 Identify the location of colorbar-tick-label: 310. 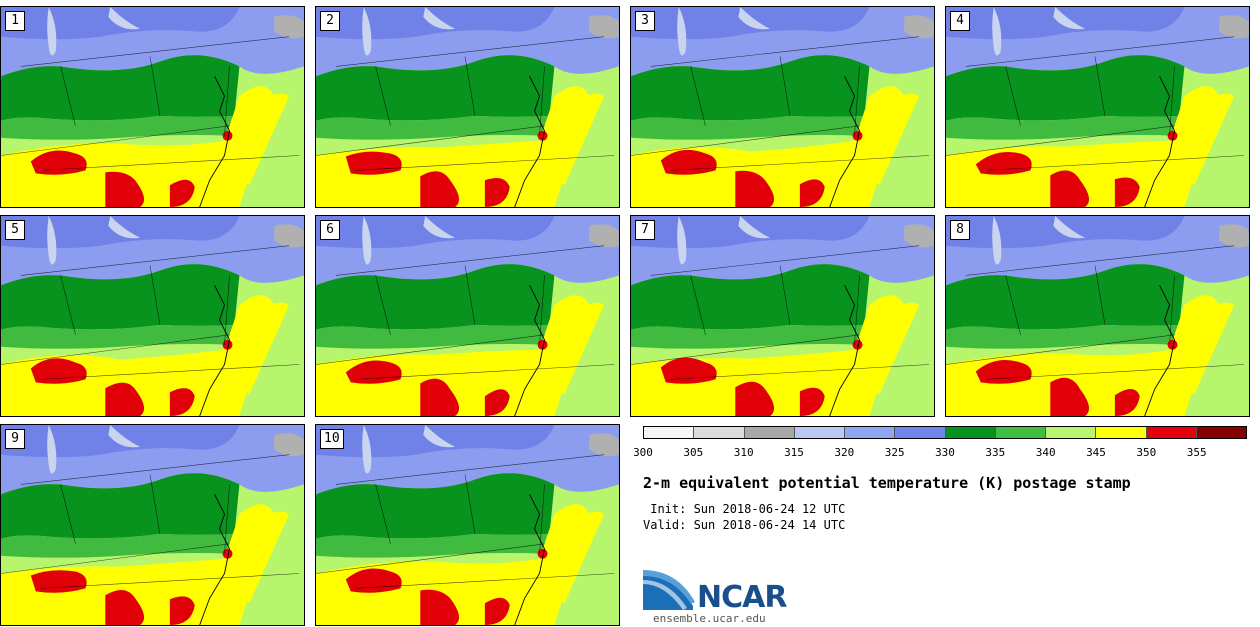
(743, 452).